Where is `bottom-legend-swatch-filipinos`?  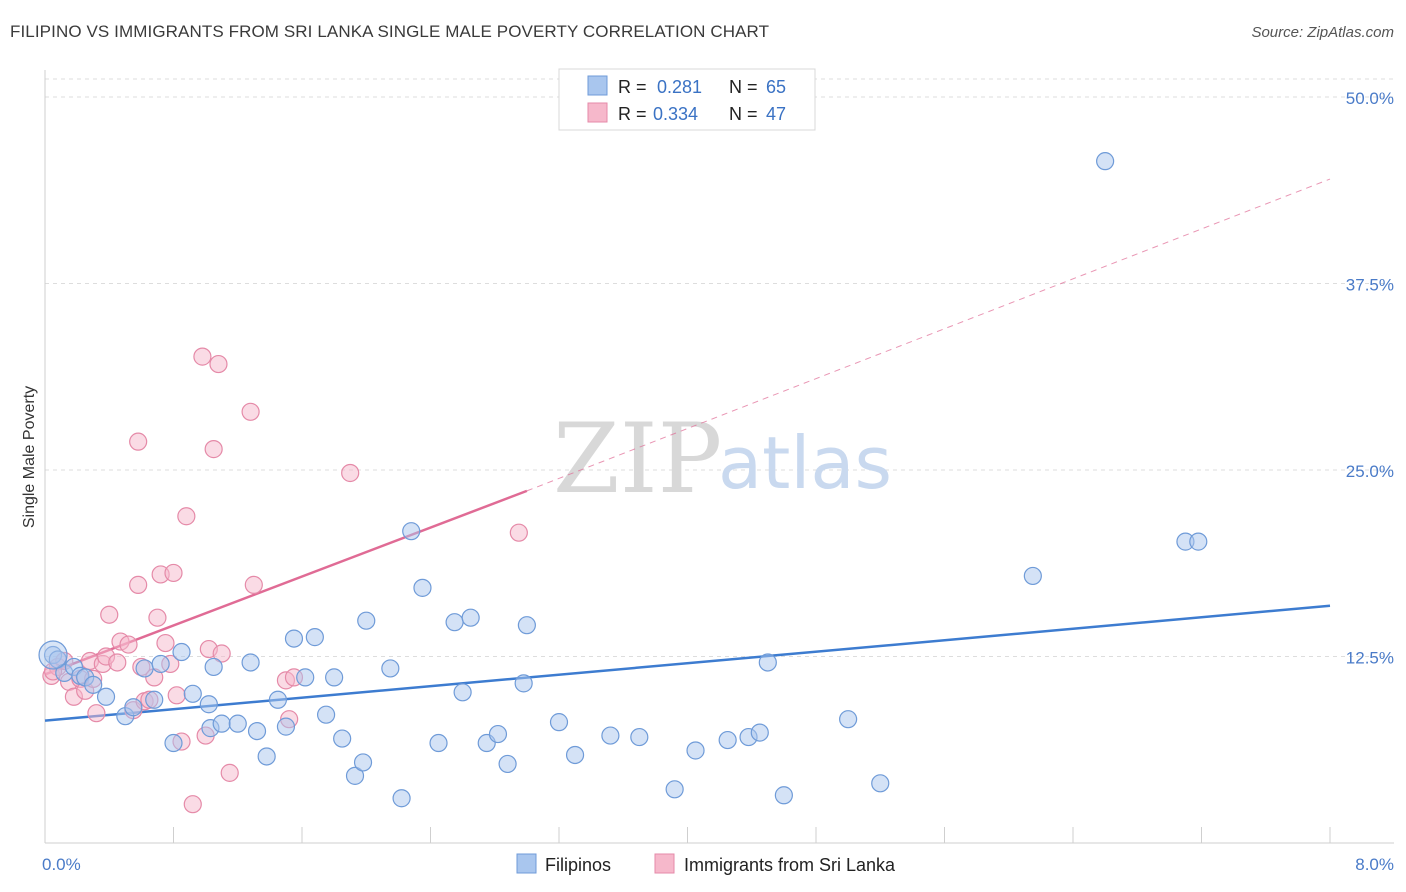 bottom-legend-swatch-filipinos is located at coordinates (526, 863).